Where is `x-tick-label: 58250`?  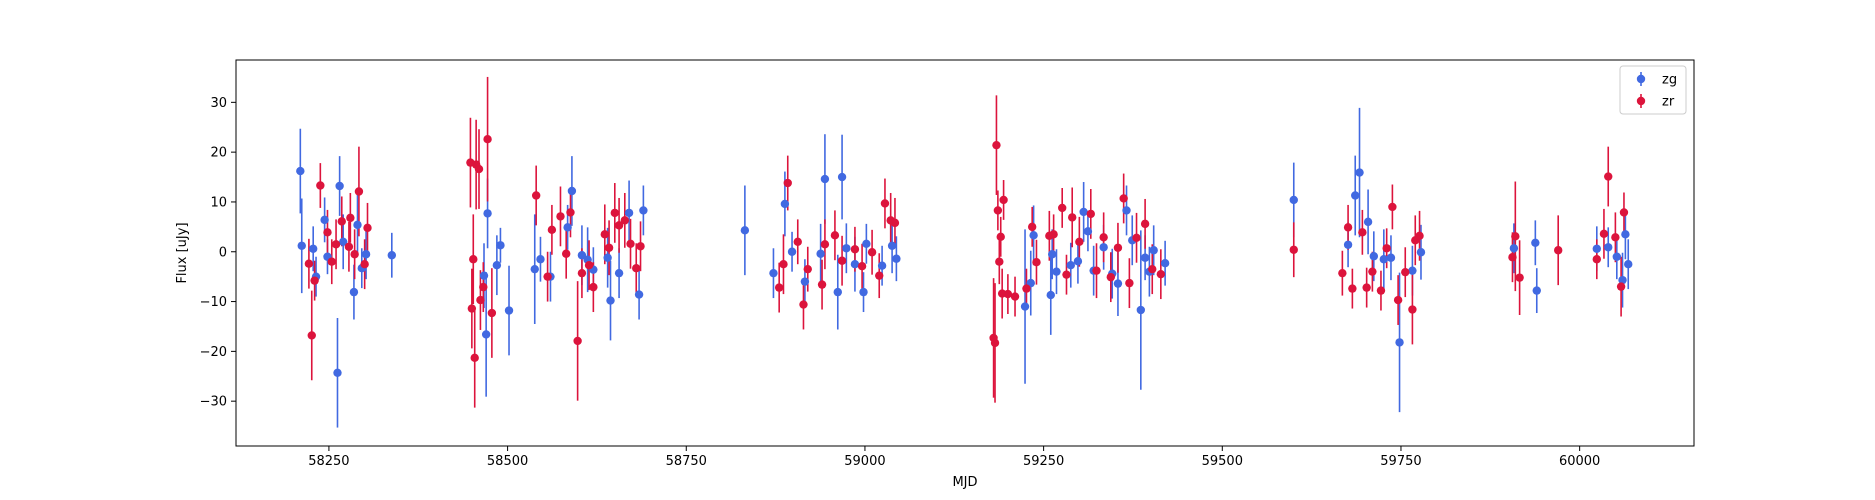
x-tick-label: 58250 is located at coordinates (328, 461).